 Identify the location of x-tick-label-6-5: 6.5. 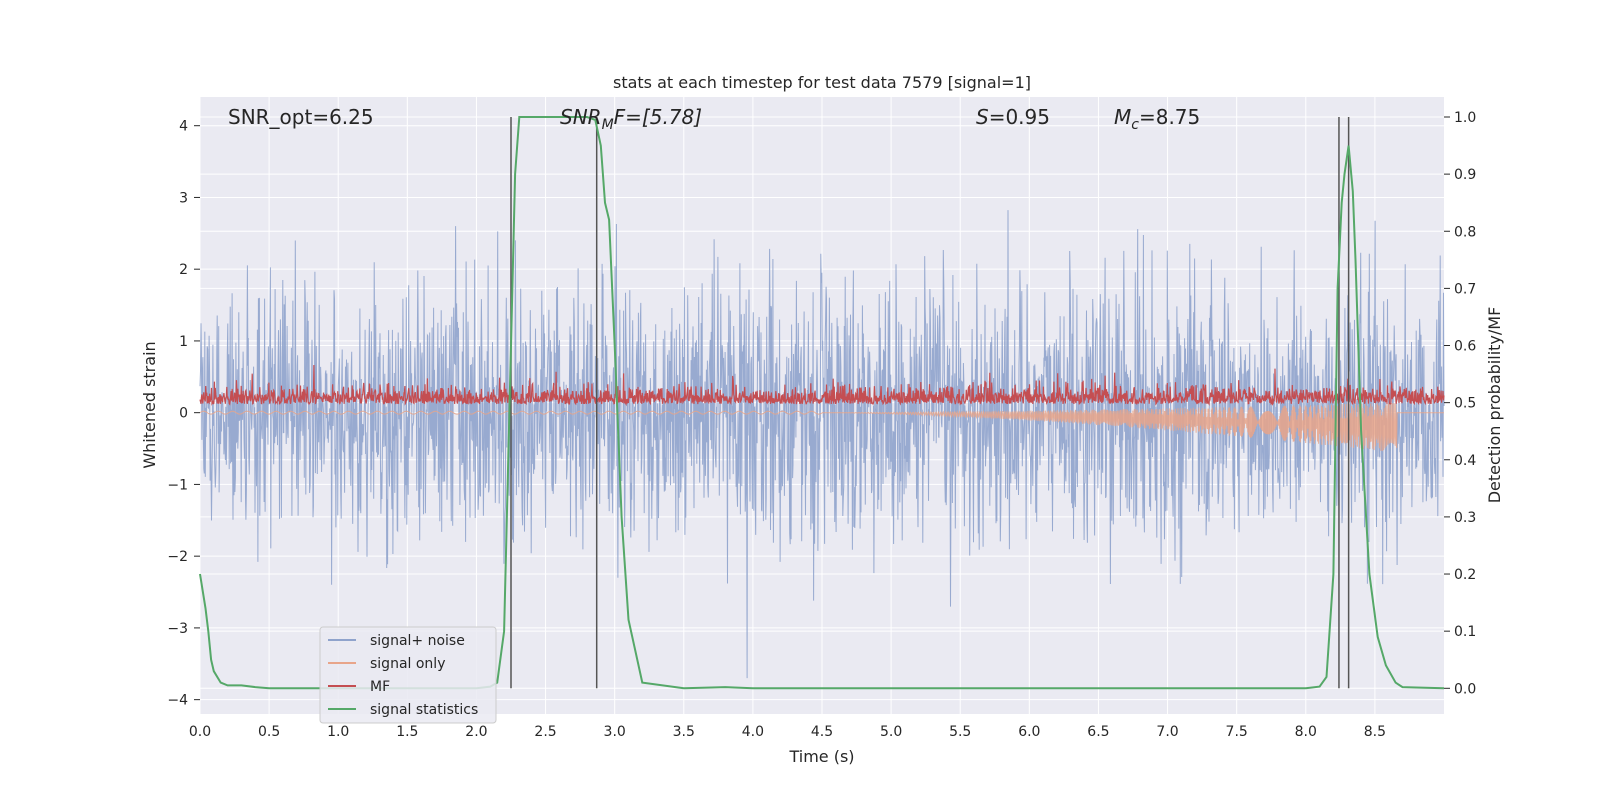
(1098, 732).